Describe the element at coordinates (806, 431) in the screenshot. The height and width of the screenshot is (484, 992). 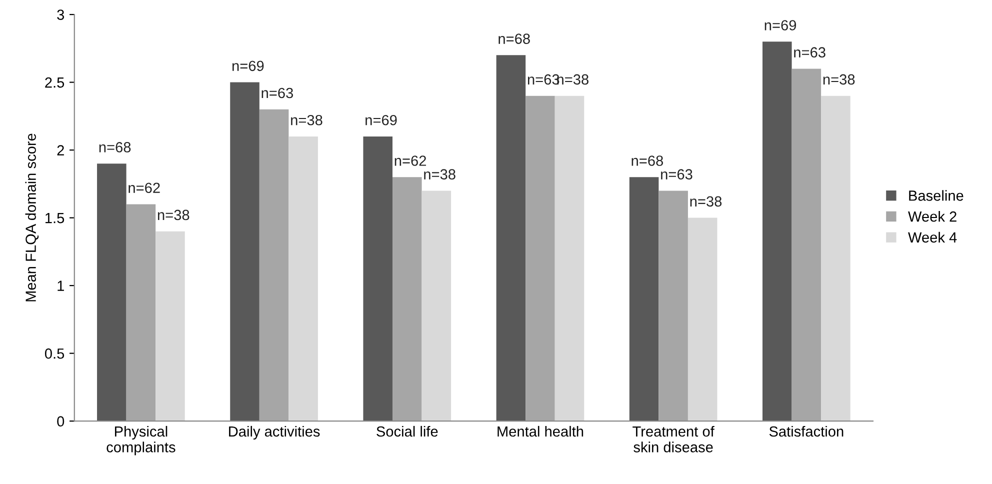
I see `x-tick-label: Satisfaction` at that location.